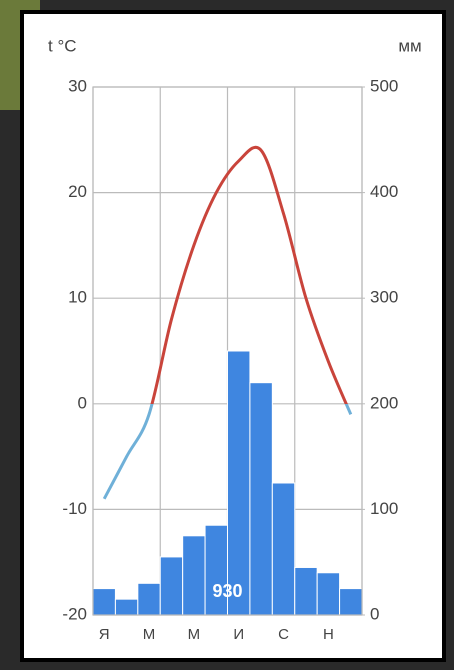 The image size is (454, 670). What do you see at coordinates (227, 591) in the screenshot?
I see `annotation: 930` at bounding box center [227, 591].